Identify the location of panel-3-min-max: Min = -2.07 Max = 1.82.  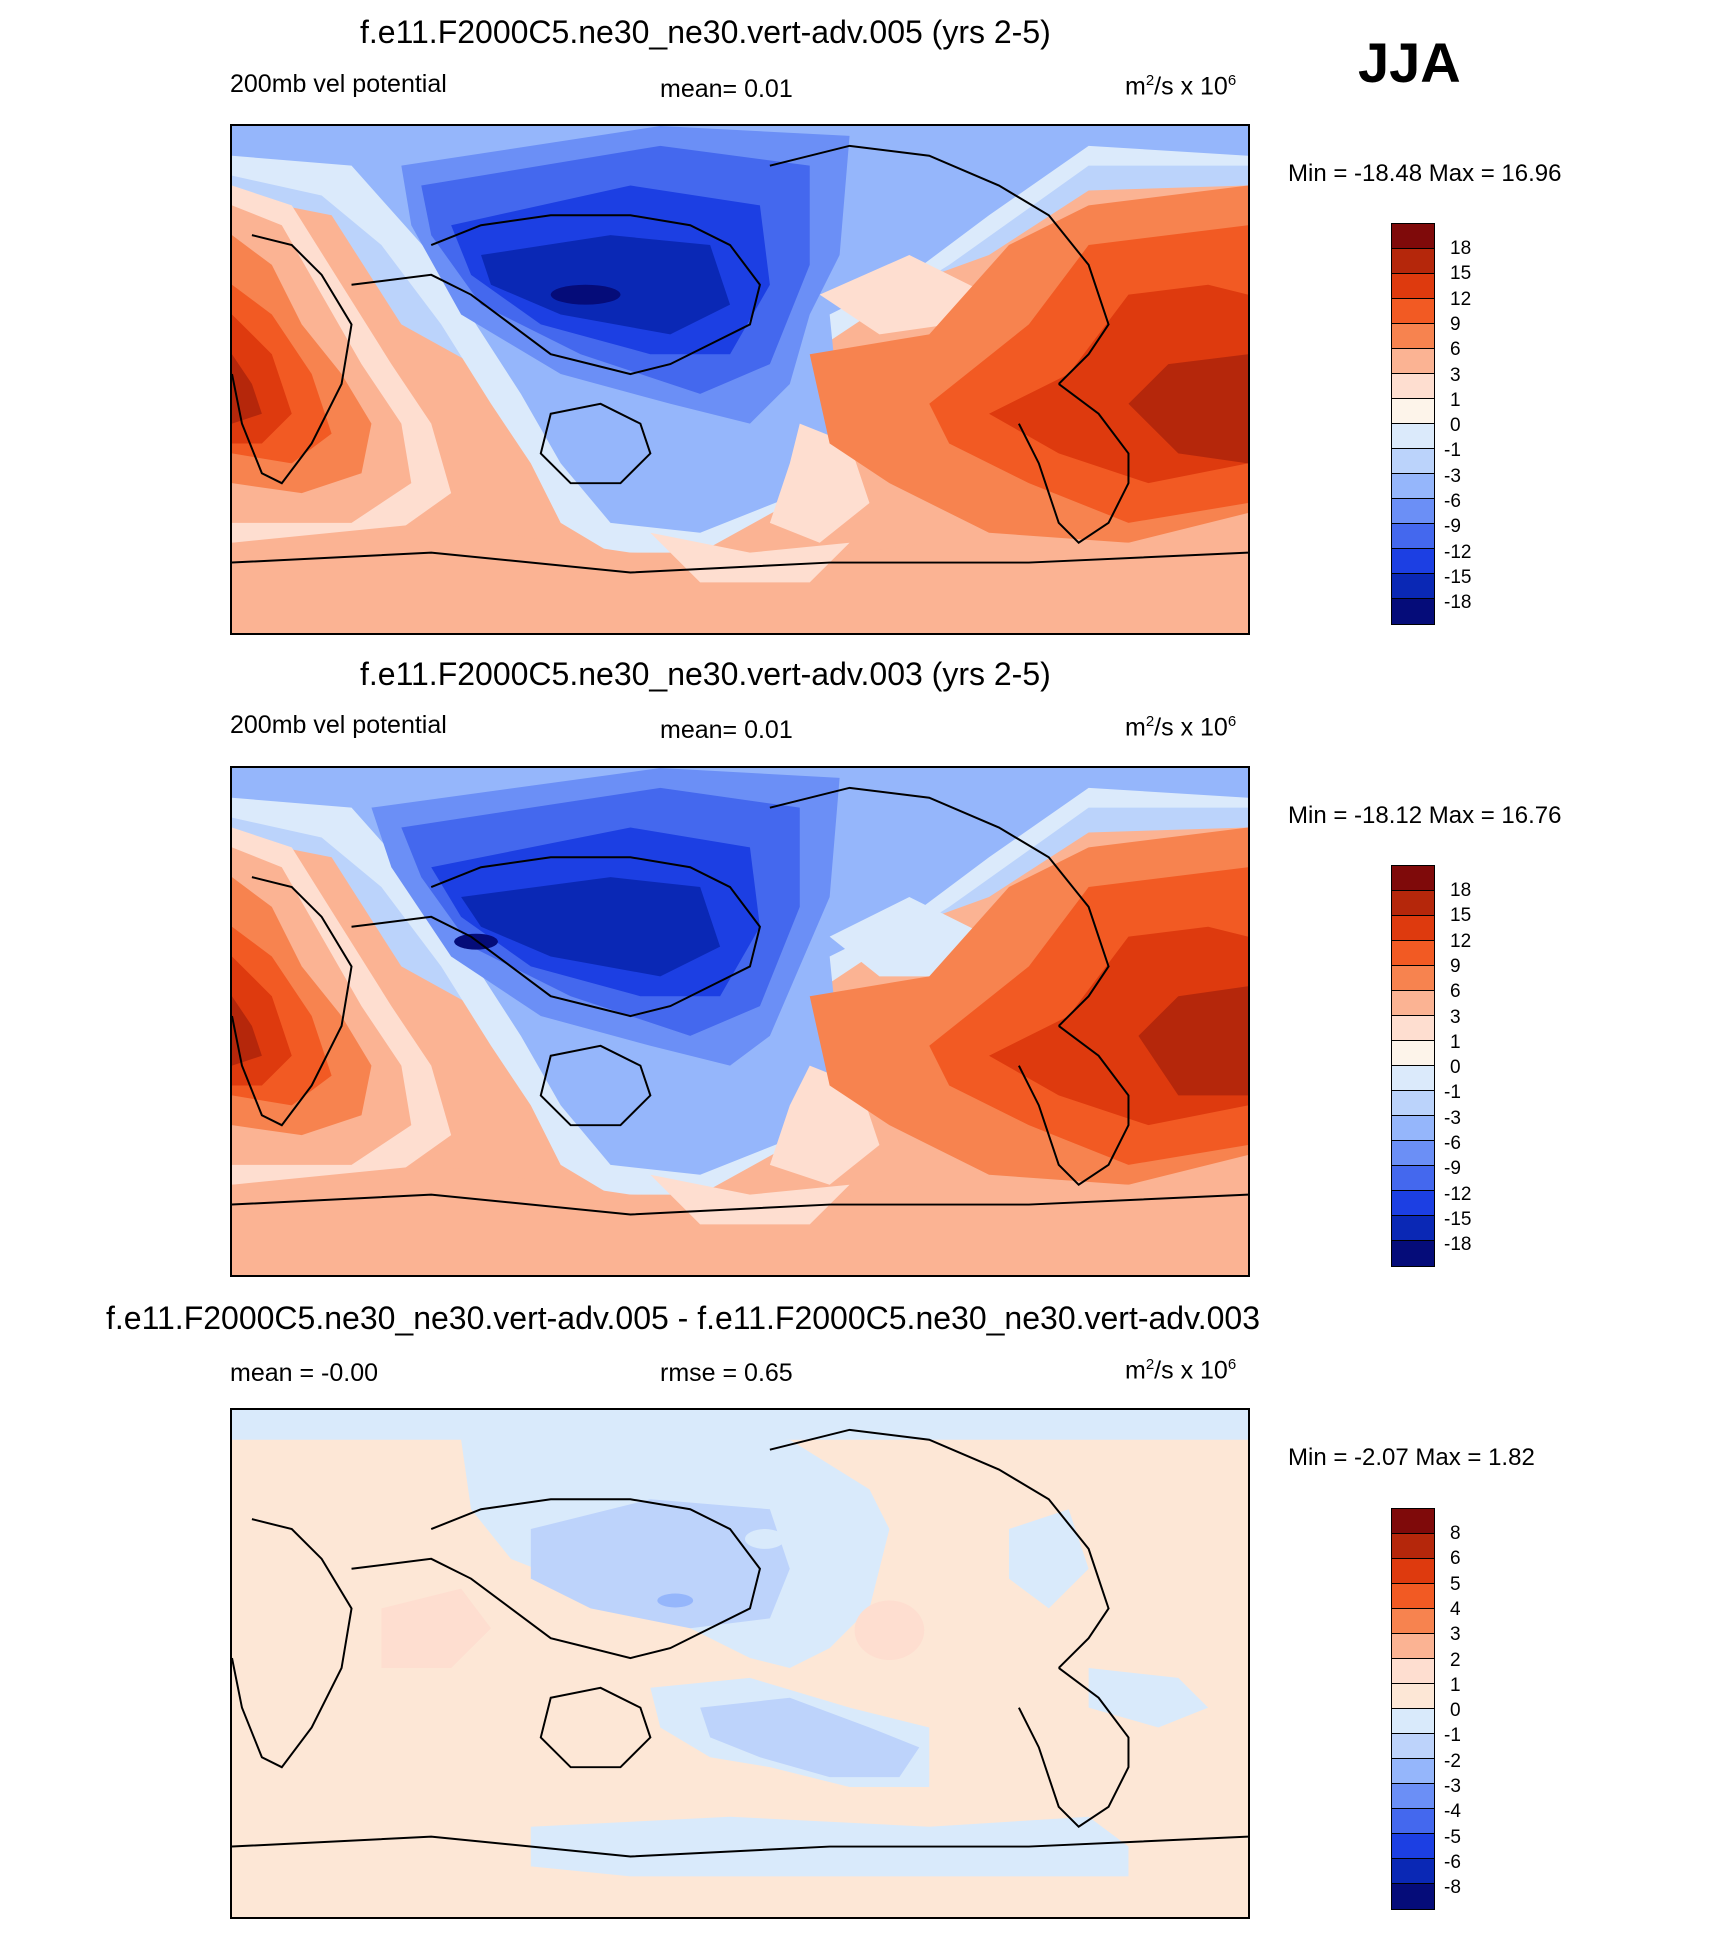
(1411, 1457).